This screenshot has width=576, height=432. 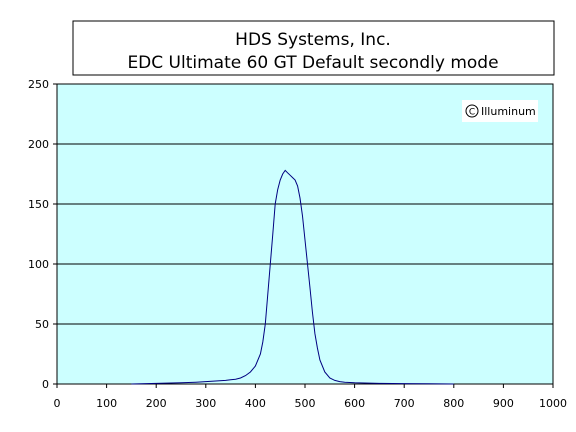 I want to click on x-tick-label-500: 500, so click(x=305, y=403).